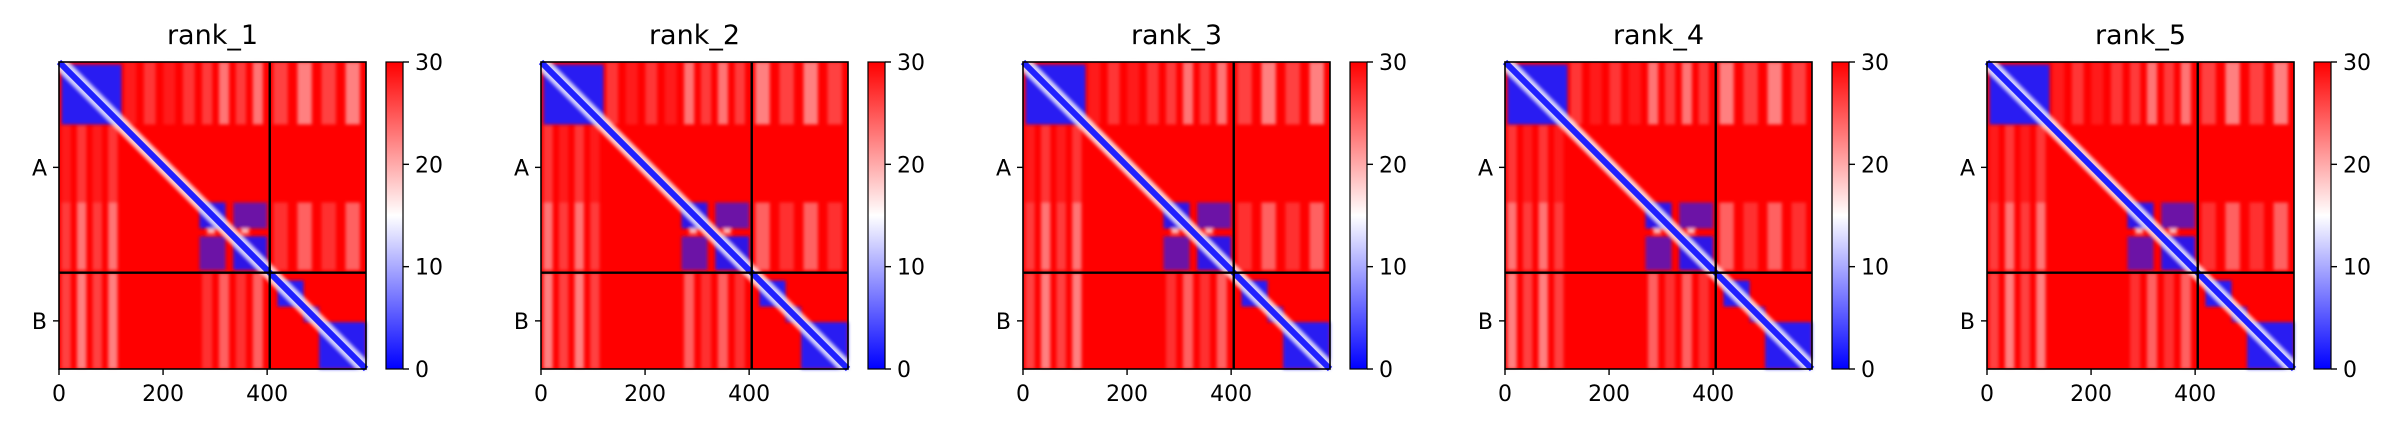  Describe the element at coordinates (1176, 35) in the screenshot. I see `panel-title: rank_3` at that location.